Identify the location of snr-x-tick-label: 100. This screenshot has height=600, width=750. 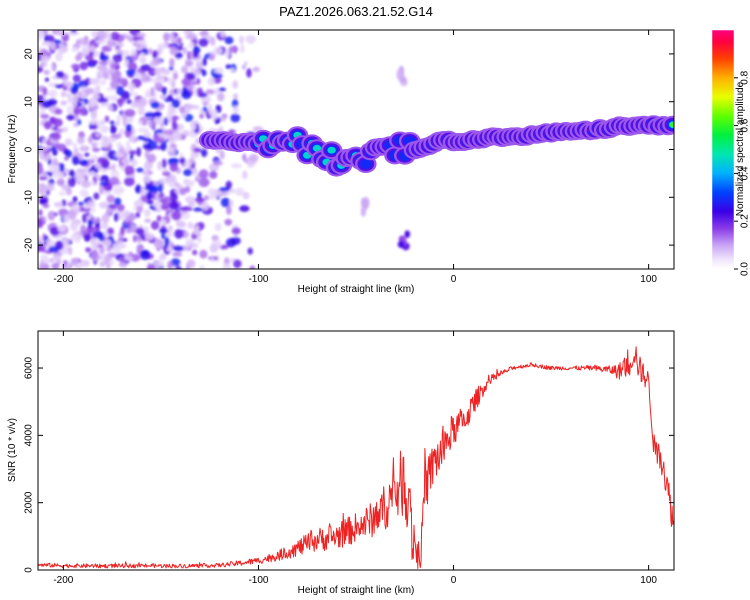
(648, 580).